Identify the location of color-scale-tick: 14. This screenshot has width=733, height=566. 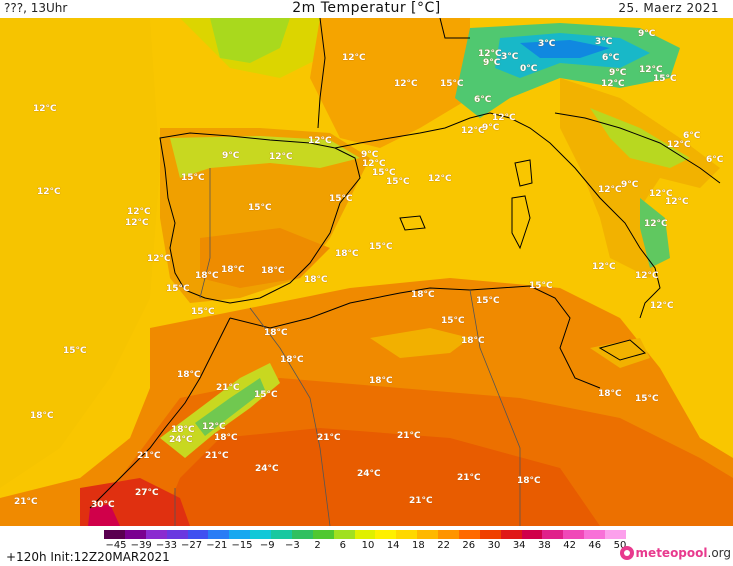
(393, 545).